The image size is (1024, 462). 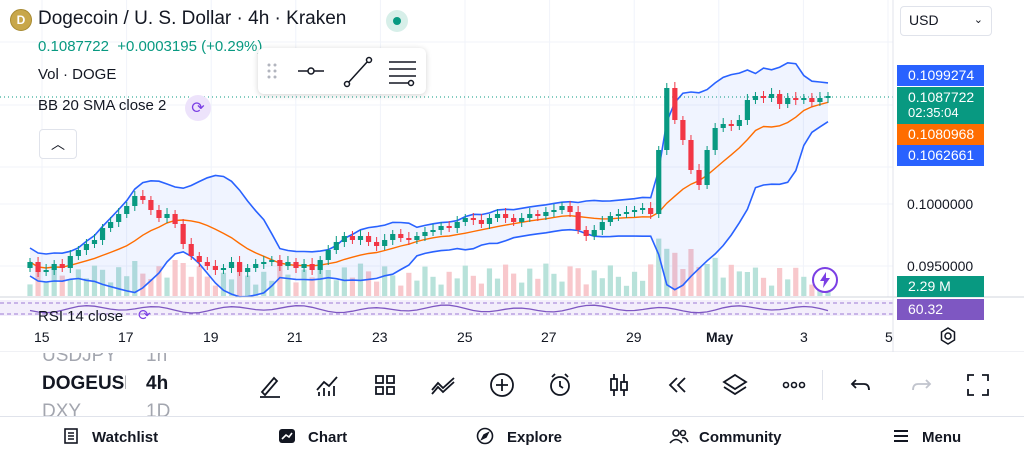 I want to click on line-style-tool-icon, so click(x=402, y=74).